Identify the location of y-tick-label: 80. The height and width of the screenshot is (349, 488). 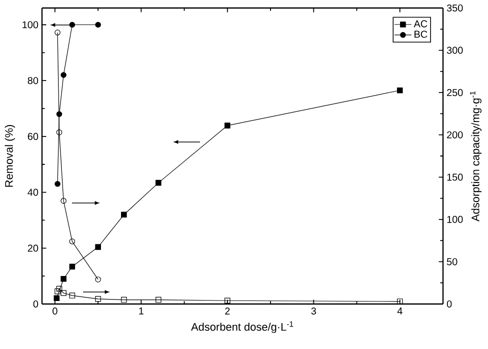
(33, 80).